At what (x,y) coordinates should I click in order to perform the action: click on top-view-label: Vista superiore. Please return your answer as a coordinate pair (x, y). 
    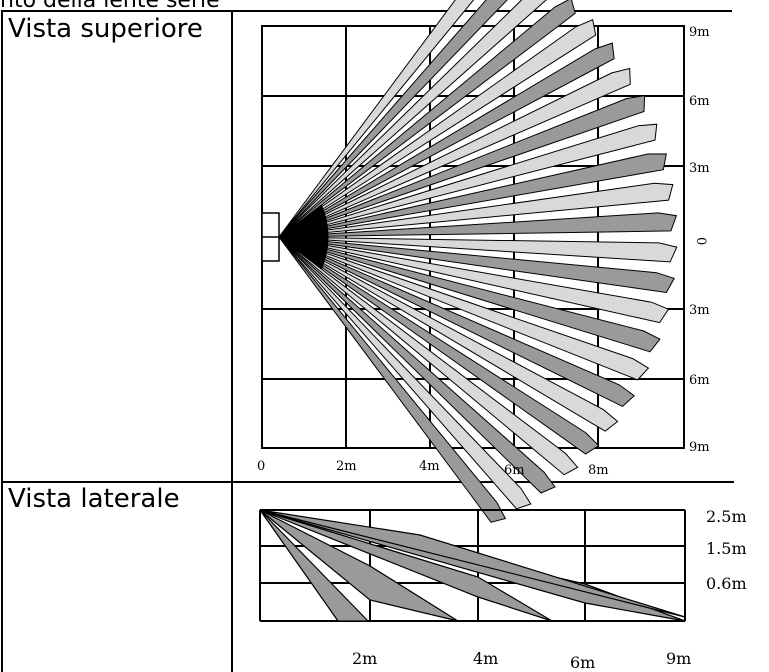
    Looking at the image, I should click on (105, 29).